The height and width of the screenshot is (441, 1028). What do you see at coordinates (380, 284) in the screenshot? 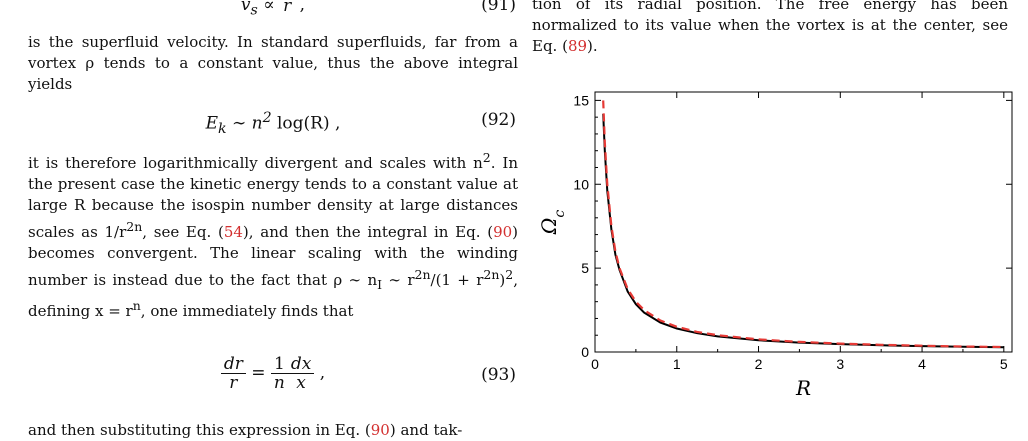
I see `subscript: I` at bounding box center [380, 284].